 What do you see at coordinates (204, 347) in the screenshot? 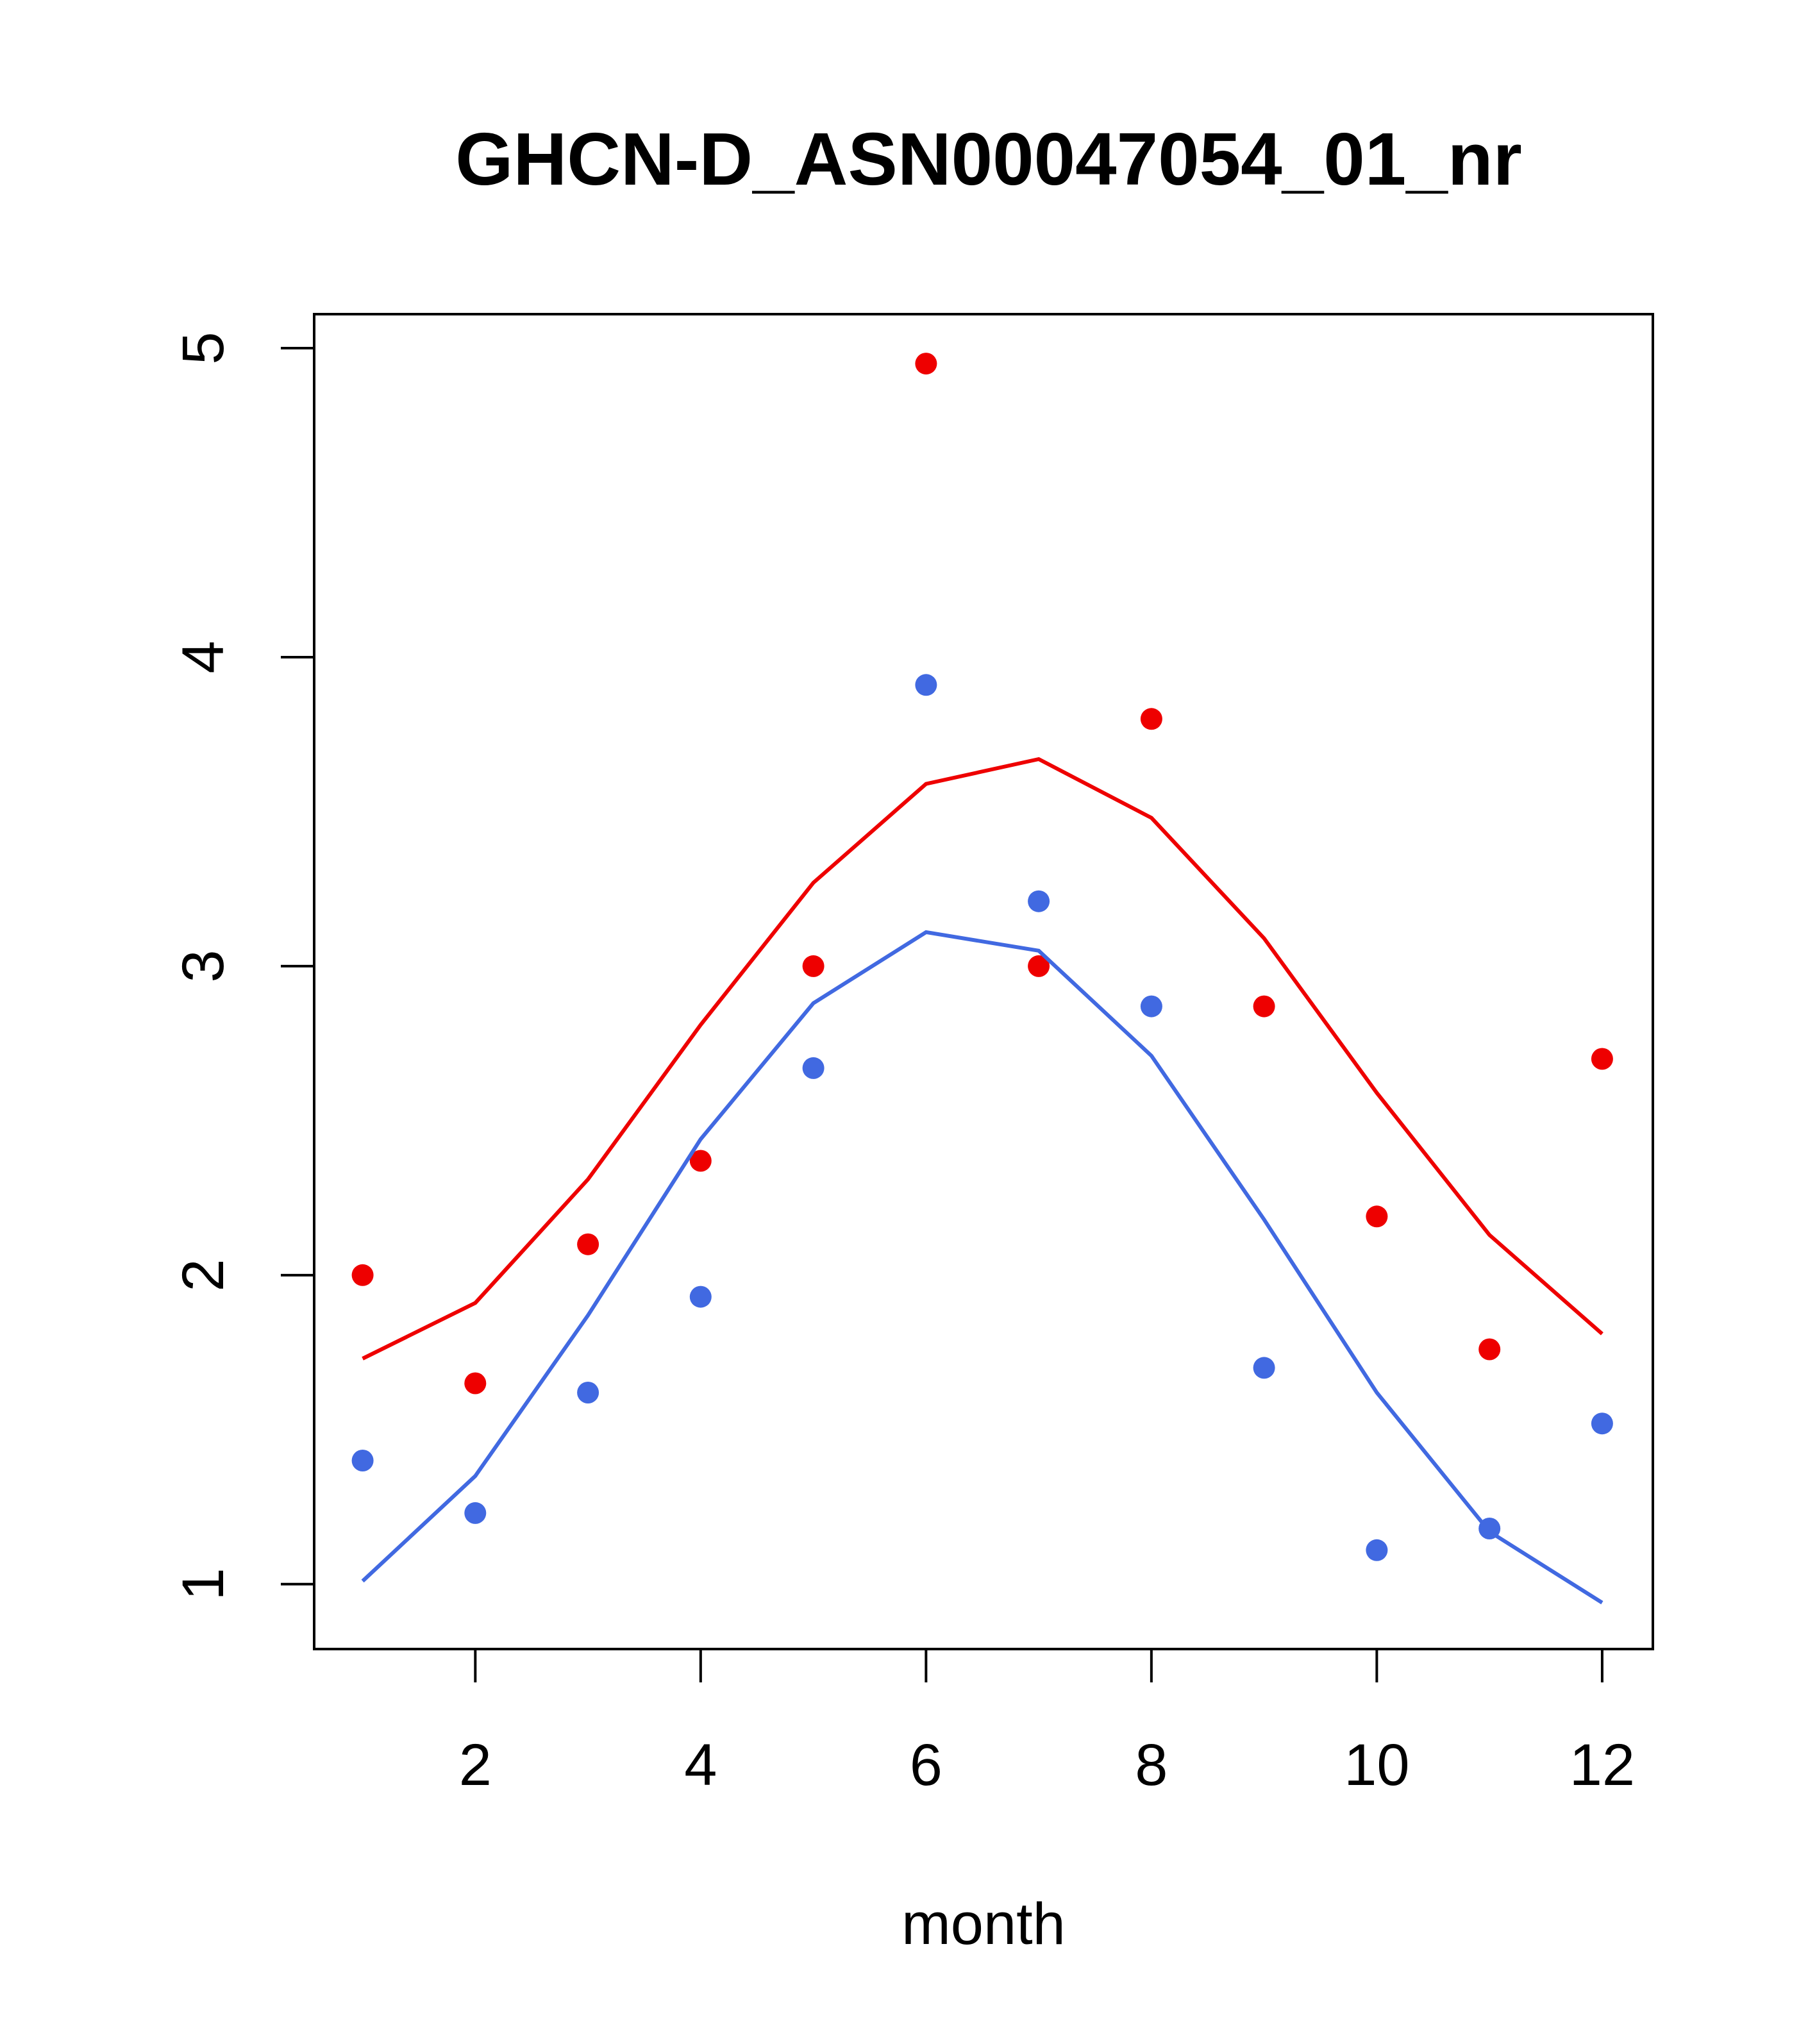
I see `y-tick-label: 5` at bounding box center [204, 347].